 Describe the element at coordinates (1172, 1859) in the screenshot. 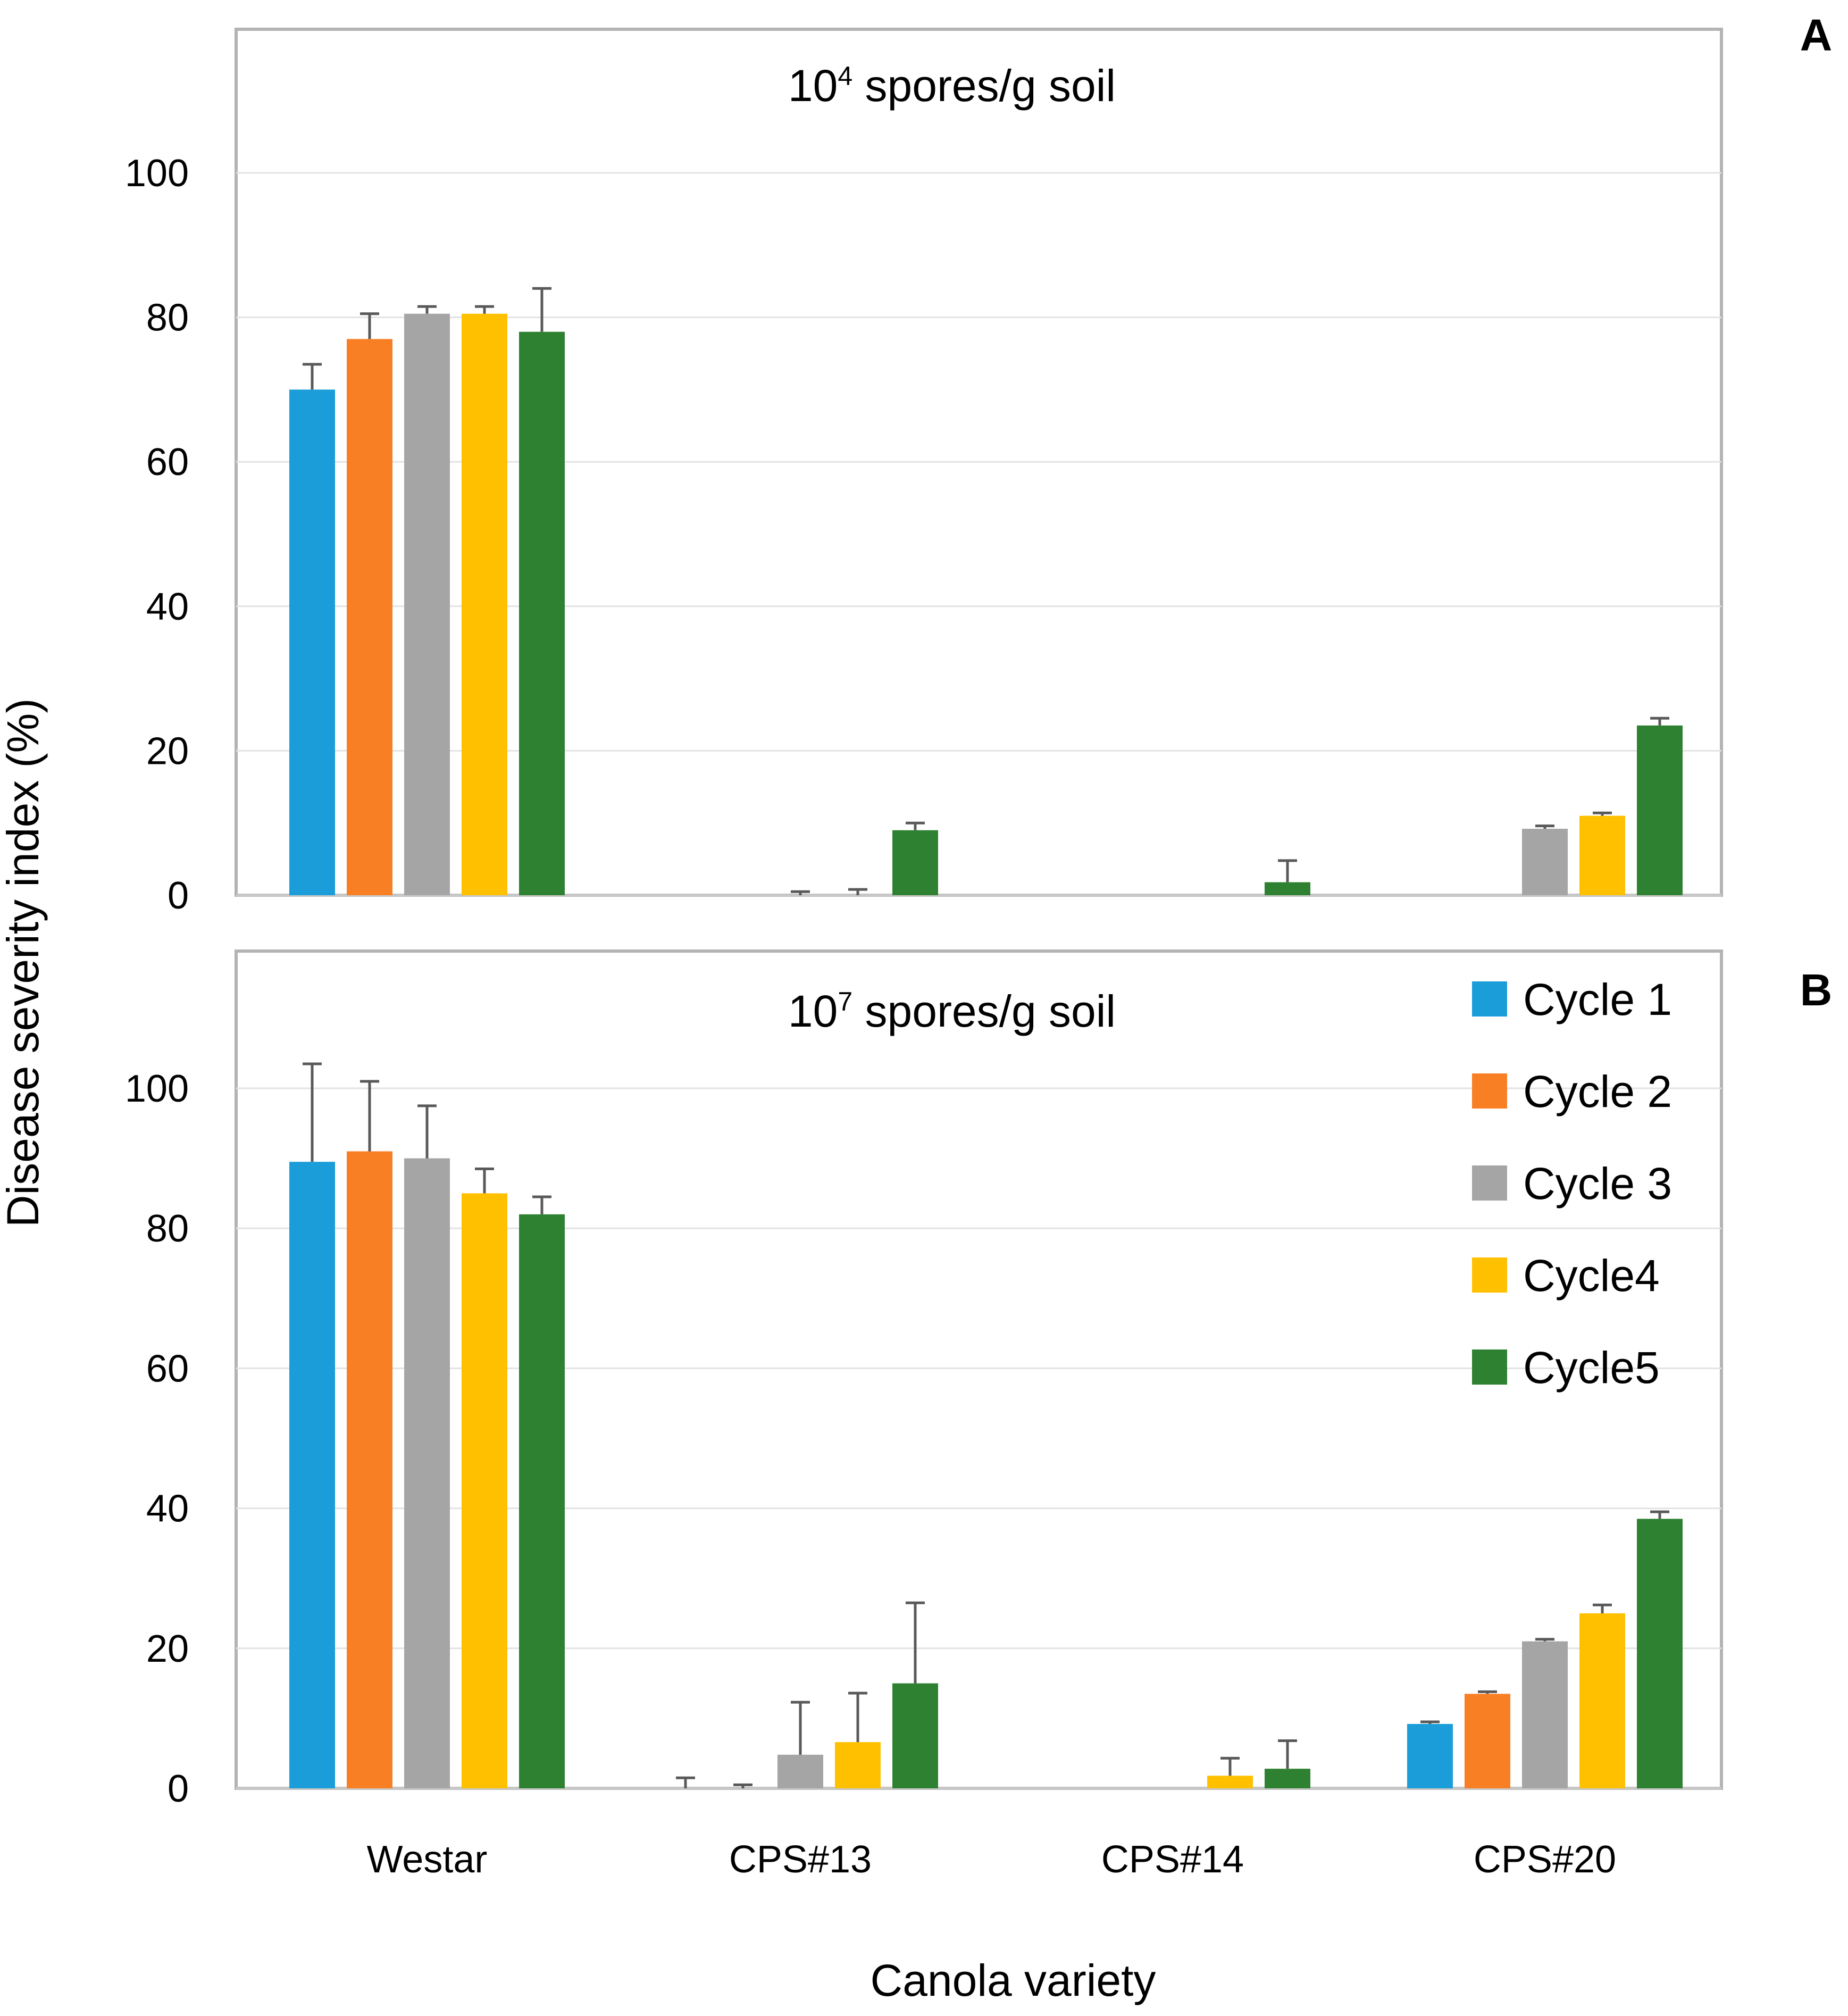

I see `x-tick-label: CPS#14` at that location.